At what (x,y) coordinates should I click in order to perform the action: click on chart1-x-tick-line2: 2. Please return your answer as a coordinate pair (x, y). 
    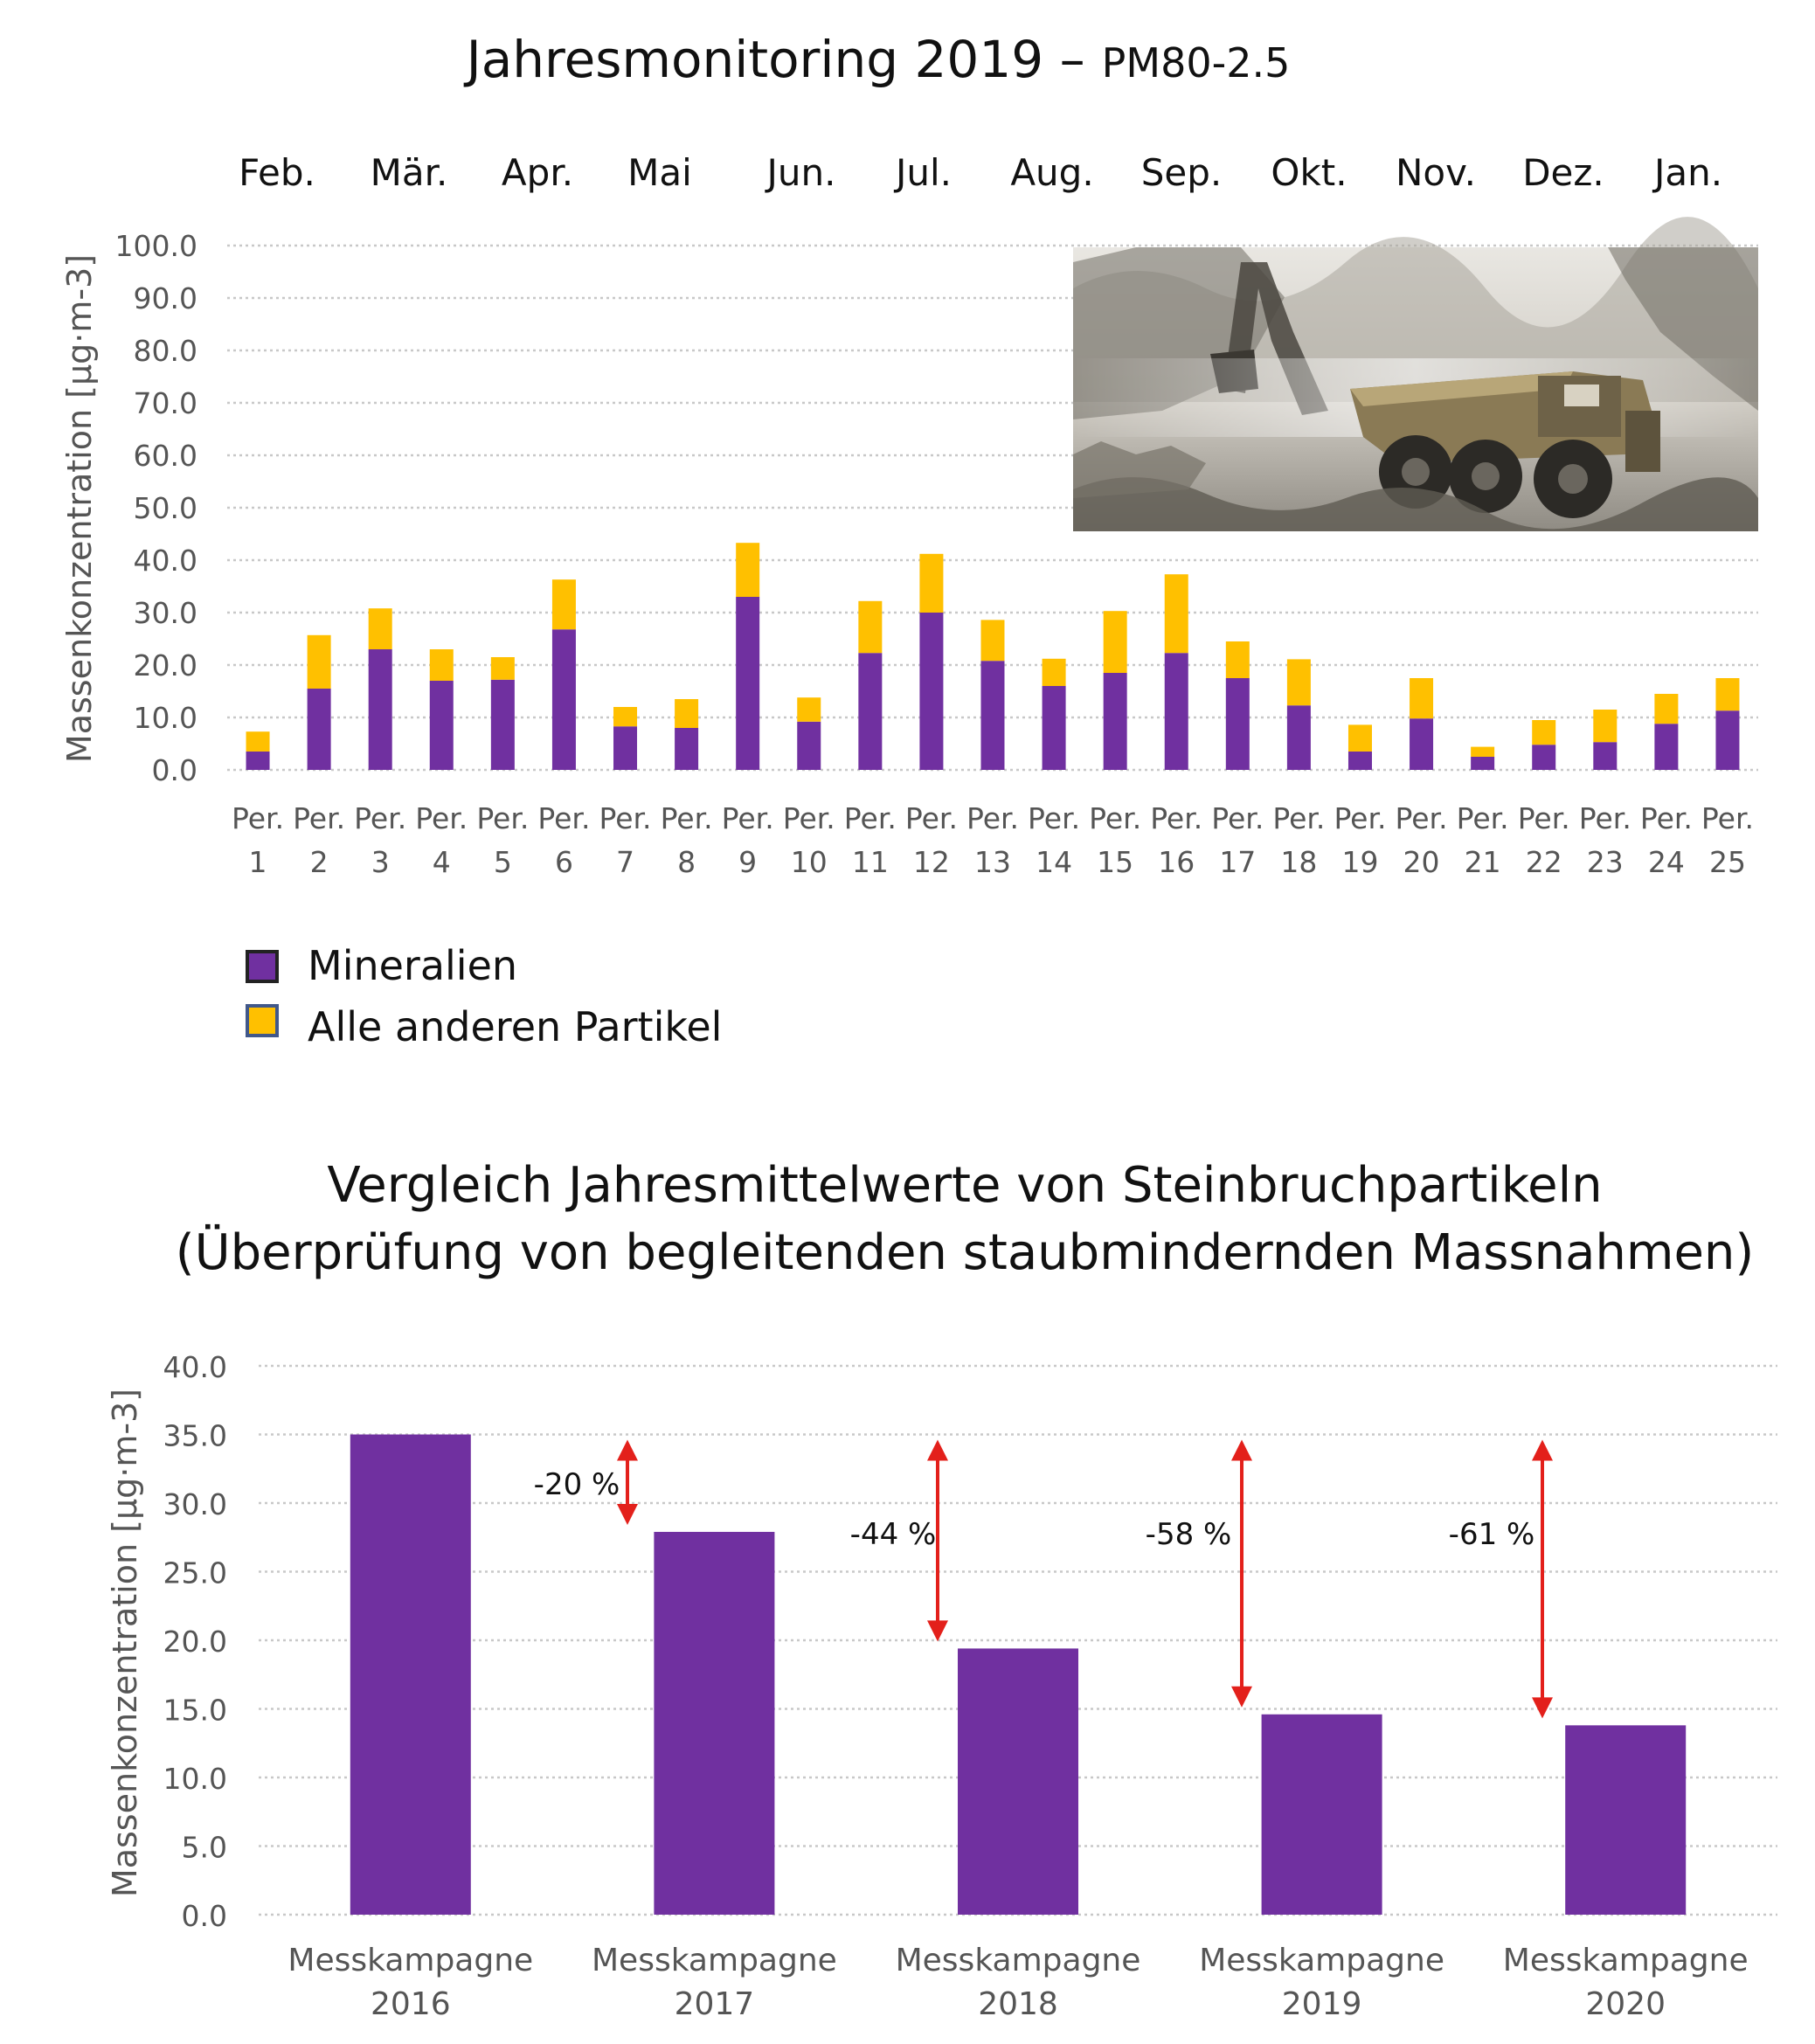
    Looking at the image, I should click on (319, 862).